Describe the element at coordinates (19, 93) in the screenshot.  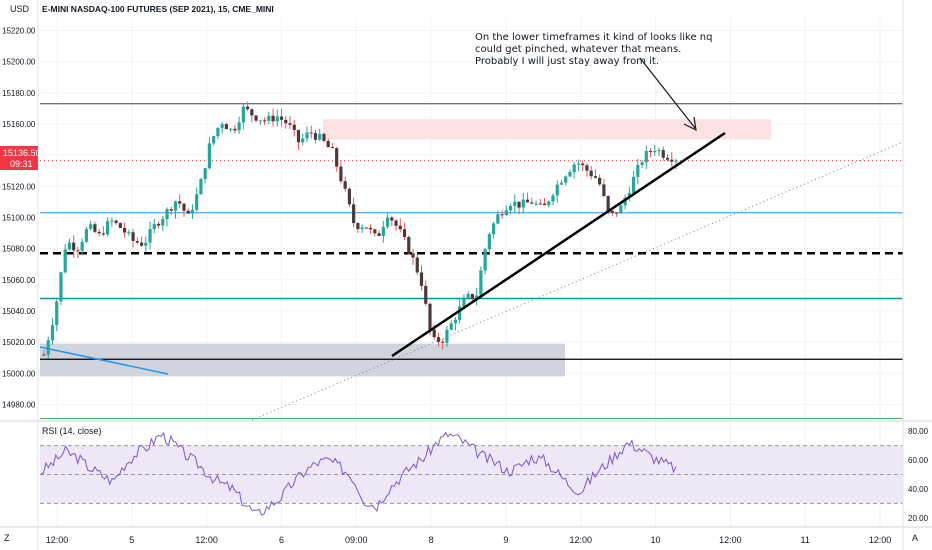
I see `price-tick-label: 15180.00` at that location.